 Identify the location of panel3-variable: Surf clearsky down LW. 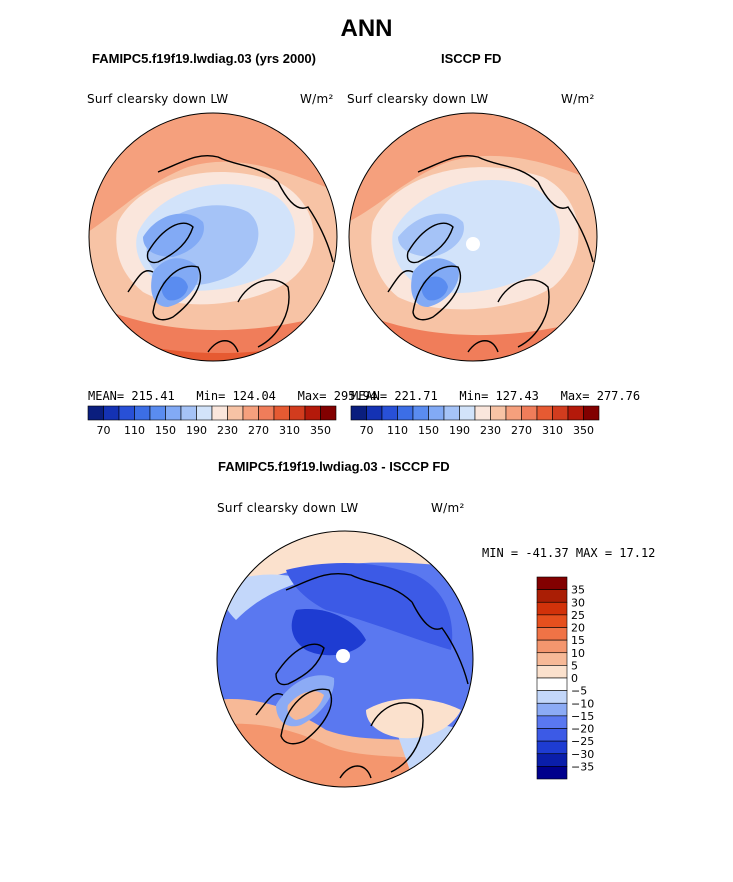
(288, 508).